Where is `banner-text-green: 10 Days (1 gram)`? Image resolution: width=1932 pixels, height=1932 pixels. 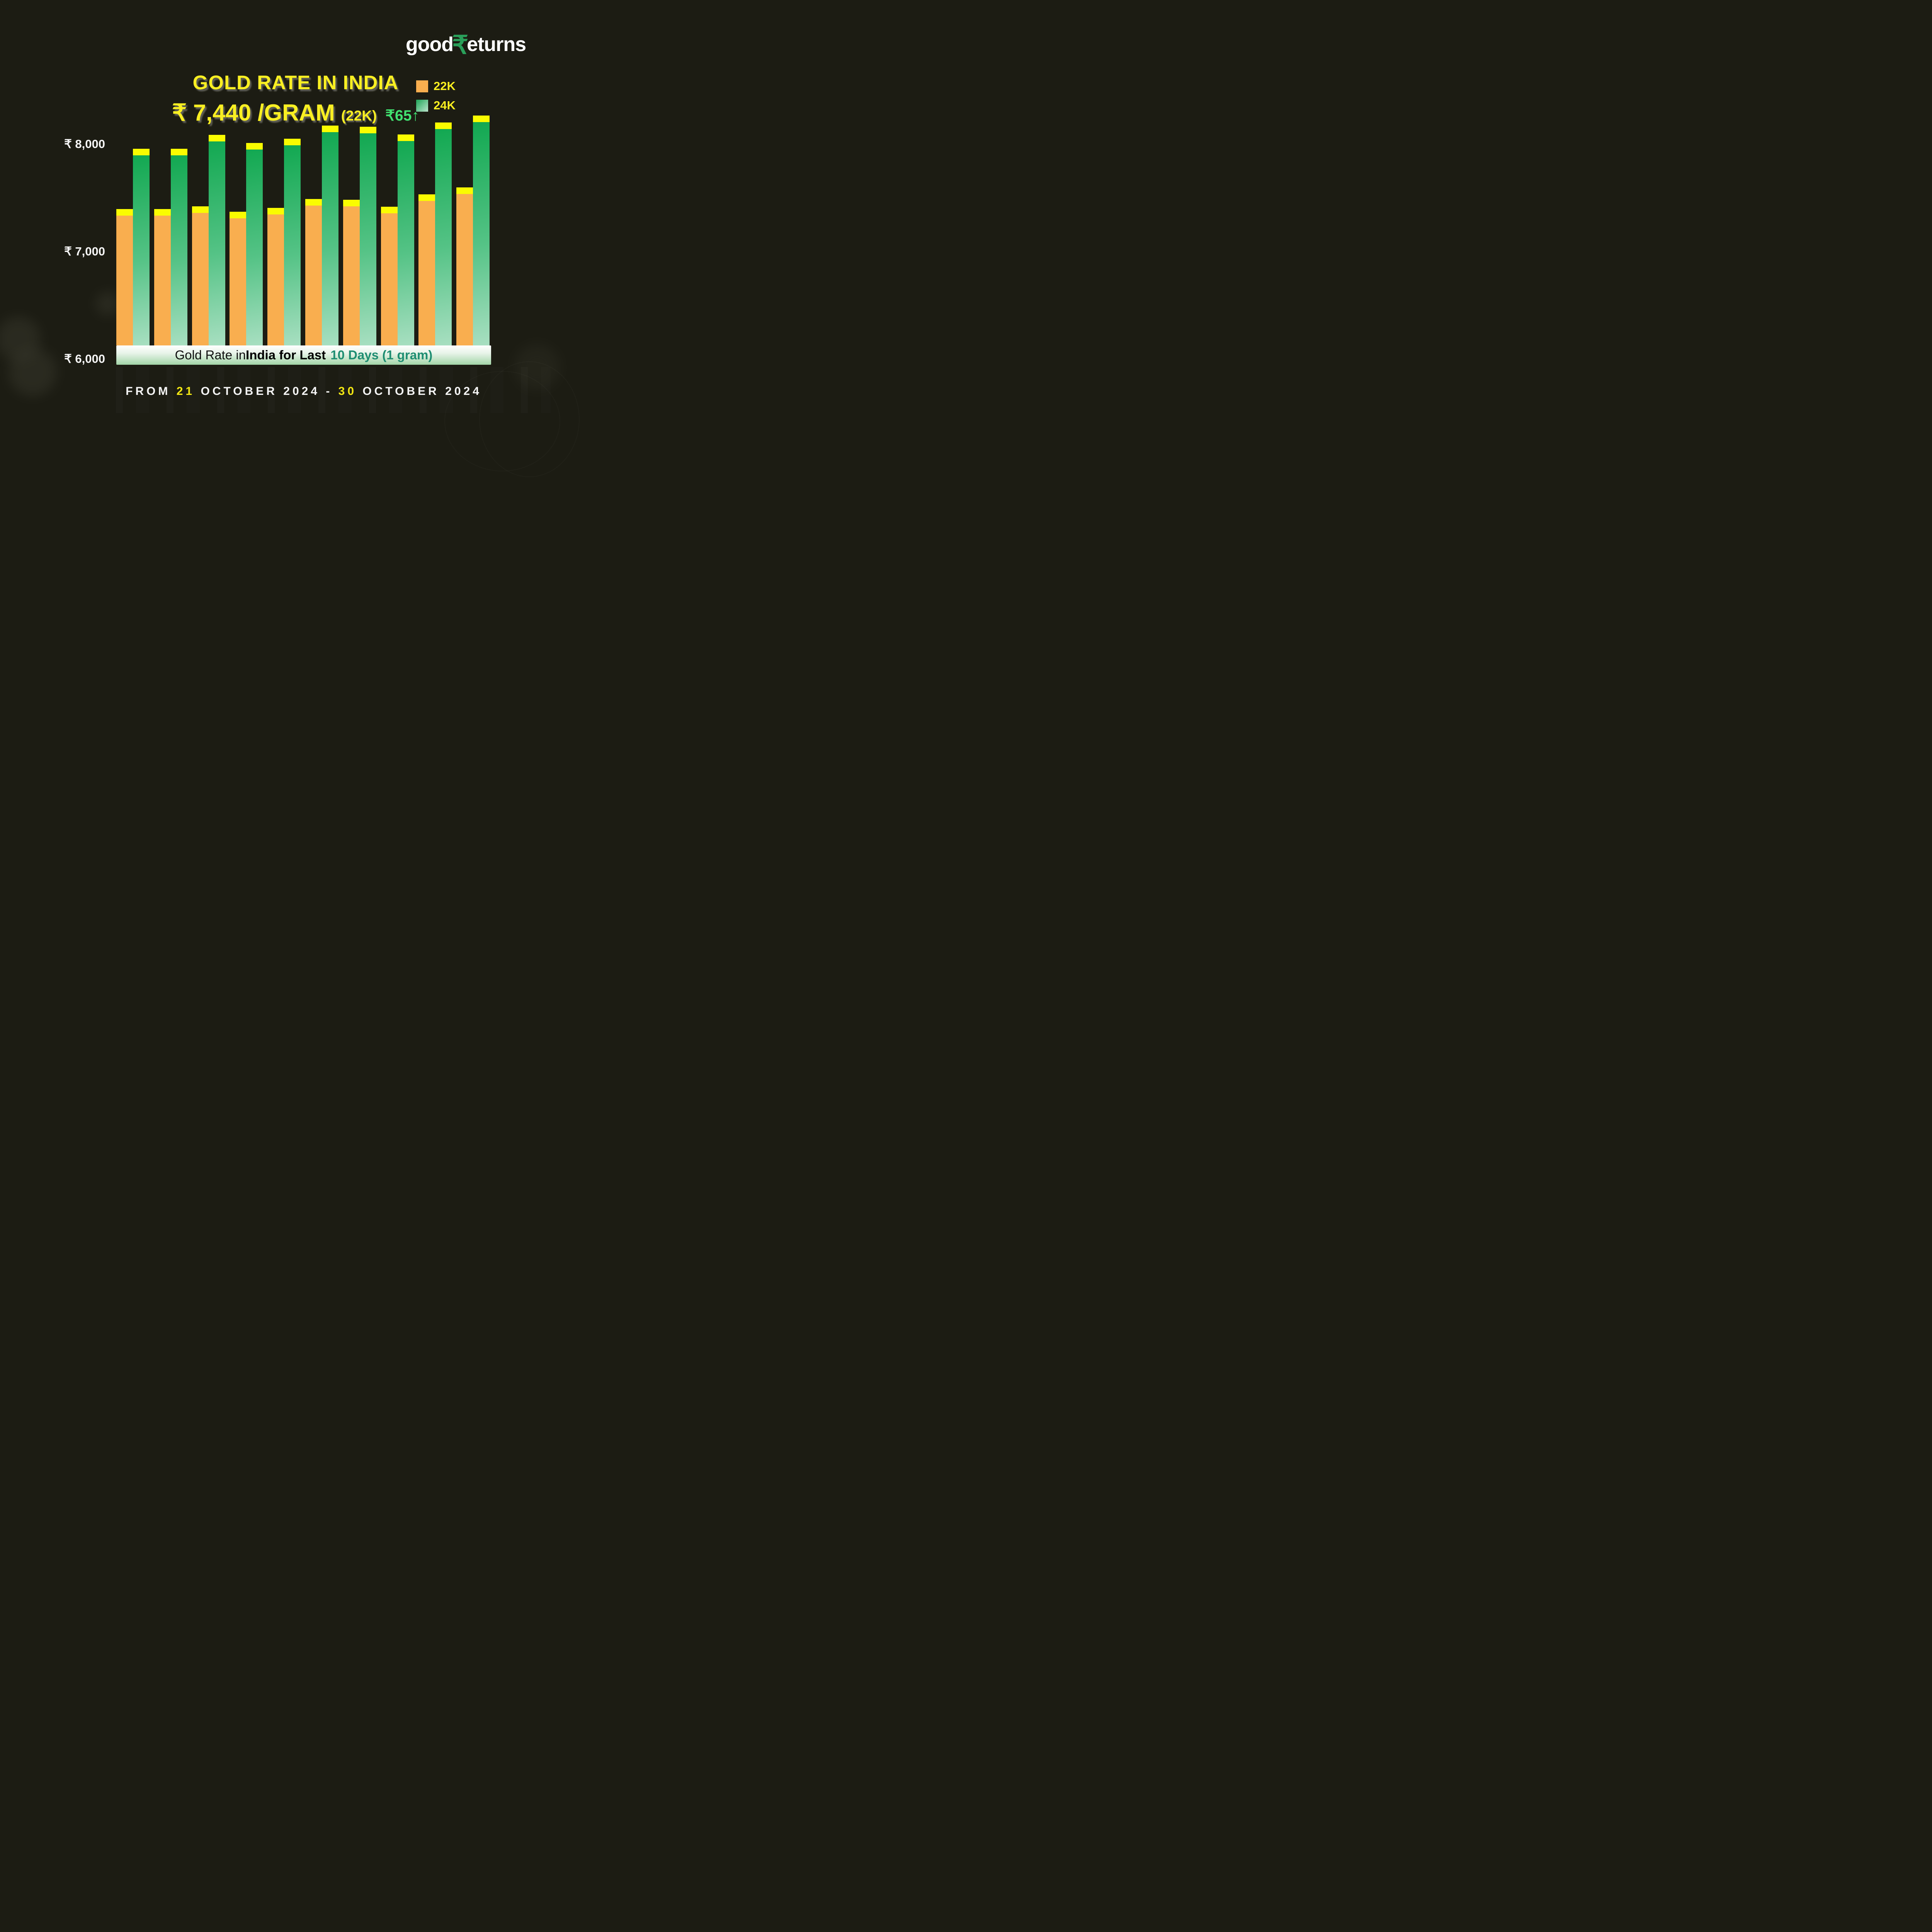 banner-text-green: 10 Days (1 gram) is located at coordinates (381, 355).